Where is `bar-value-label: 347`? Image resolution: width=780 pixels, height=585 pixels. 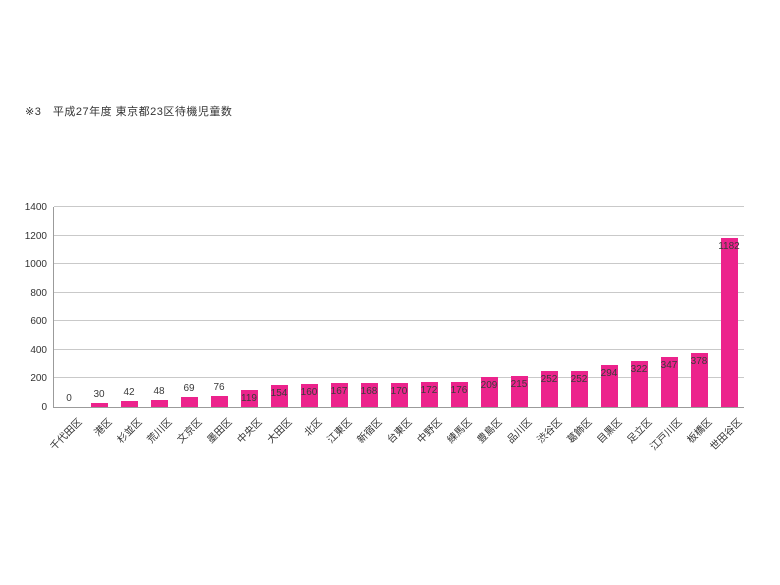
bar-value-label: 347 is located at coordinates (669, 366).